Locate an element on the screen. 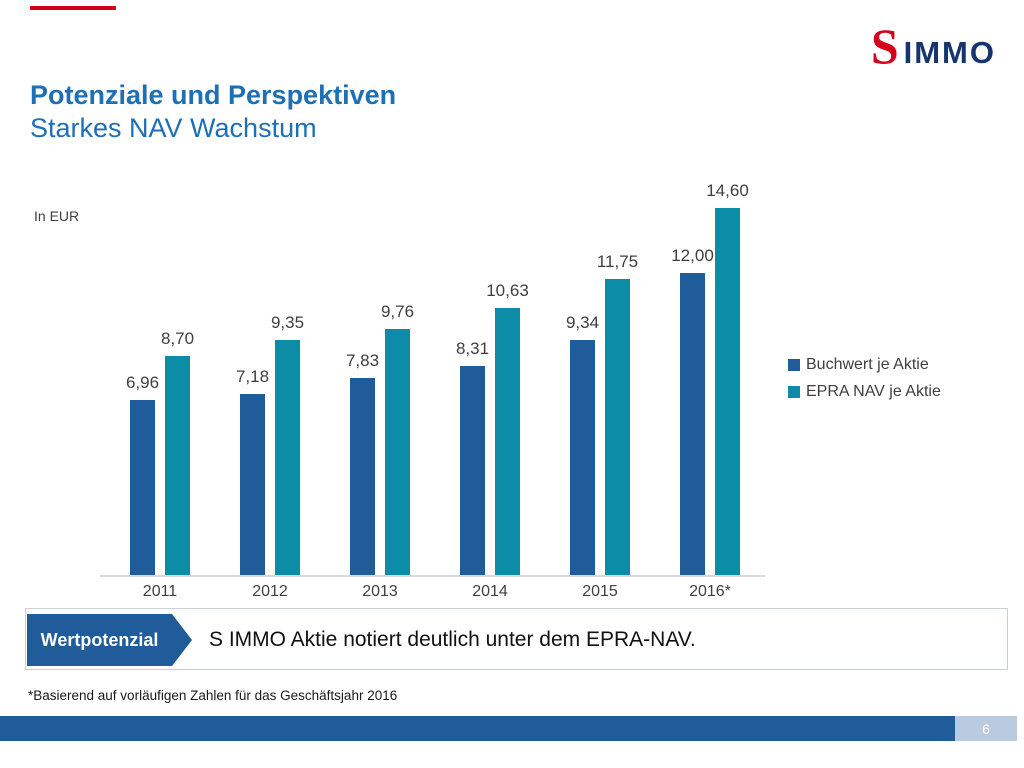 The height and width of the screenshot is (768, 1024). bar-value-label: 12,00 is located at coordinates (692, 255).